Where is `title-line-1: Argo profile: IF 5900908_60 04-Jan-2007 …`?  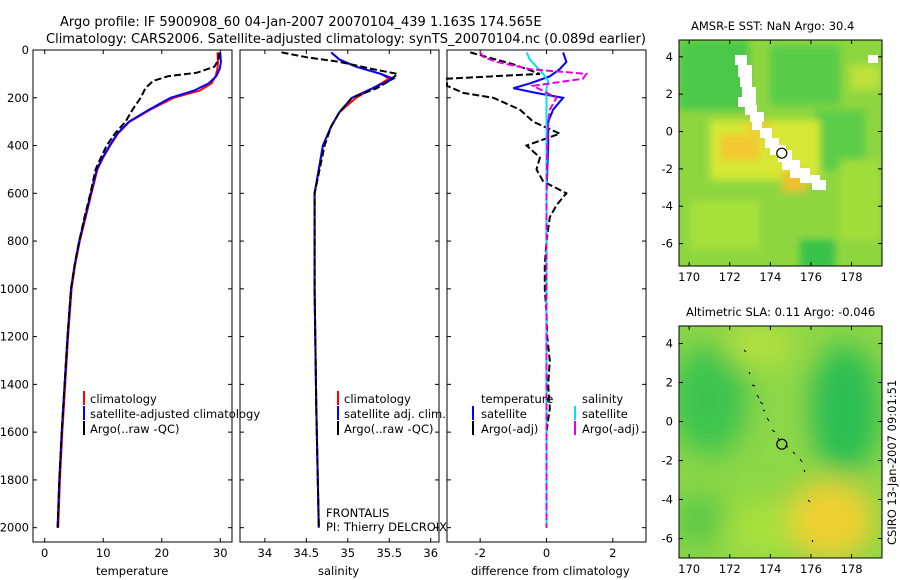
title-line-1: Argo profile: IF 5900908_60 04-Jan-2007 … is located at coordinates (301, 22).